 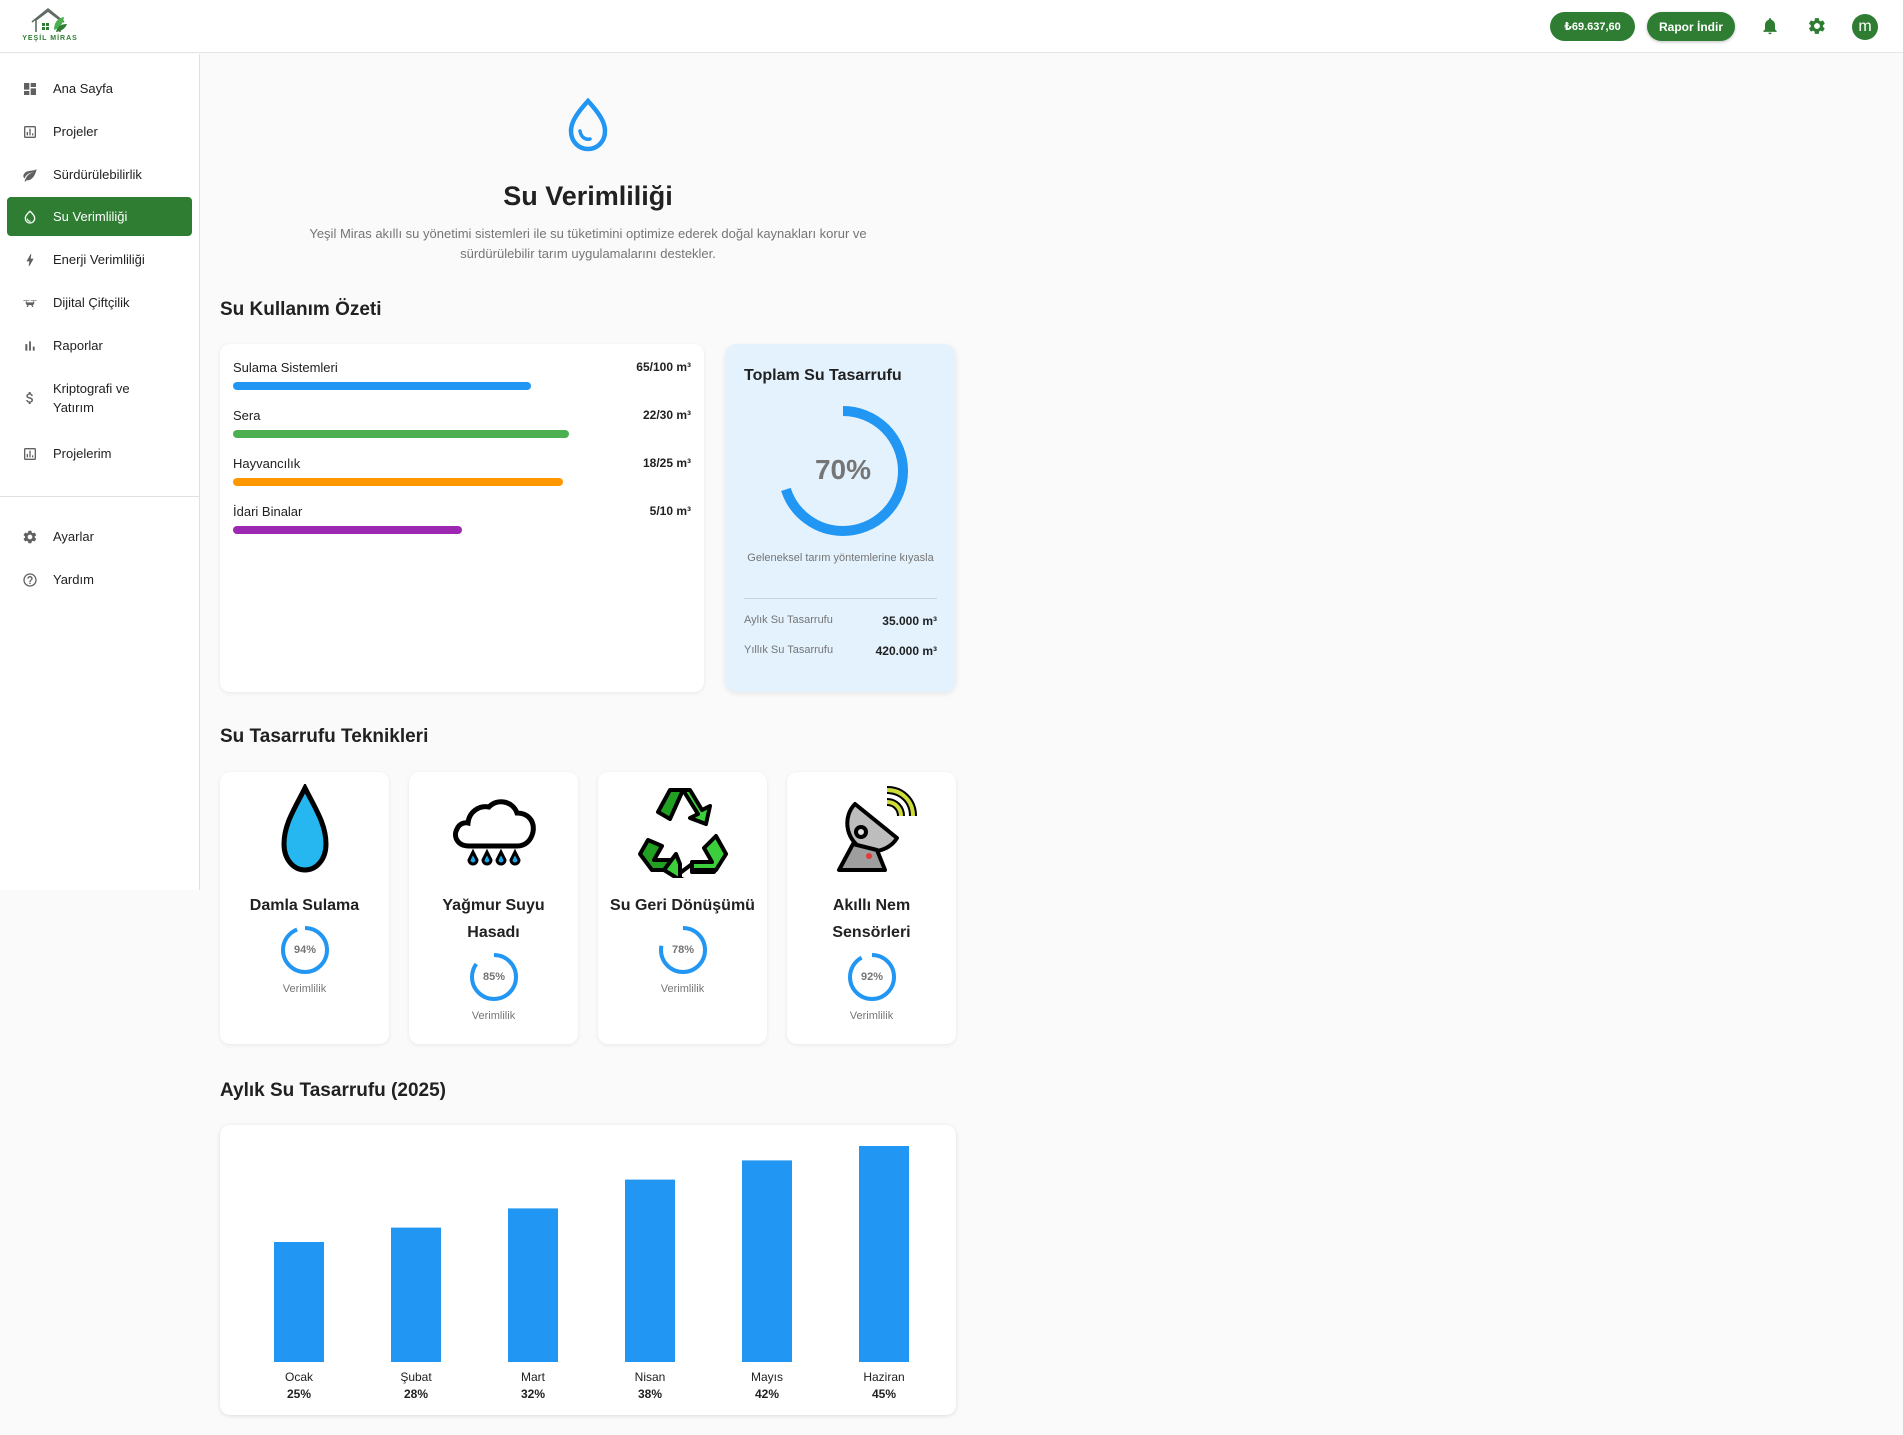 What do you see at coordinates (299, 1377) in the screenshot?
I see `chart-category-label: Ocak` at bounding box center [299, 1377].